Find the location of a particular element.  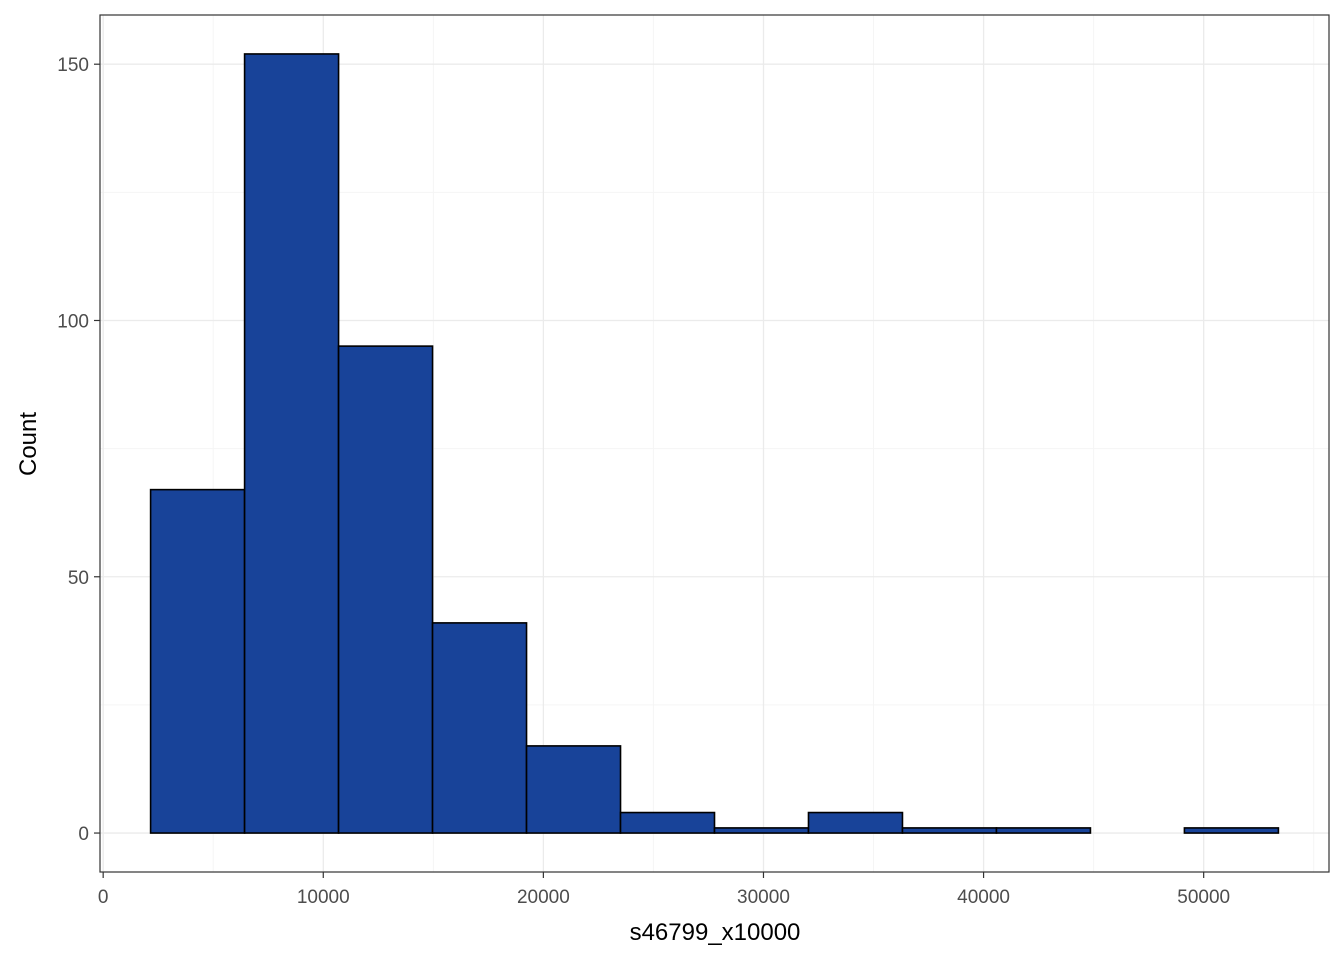

y-tick-label: 50 is located at coordinates (78, 578).